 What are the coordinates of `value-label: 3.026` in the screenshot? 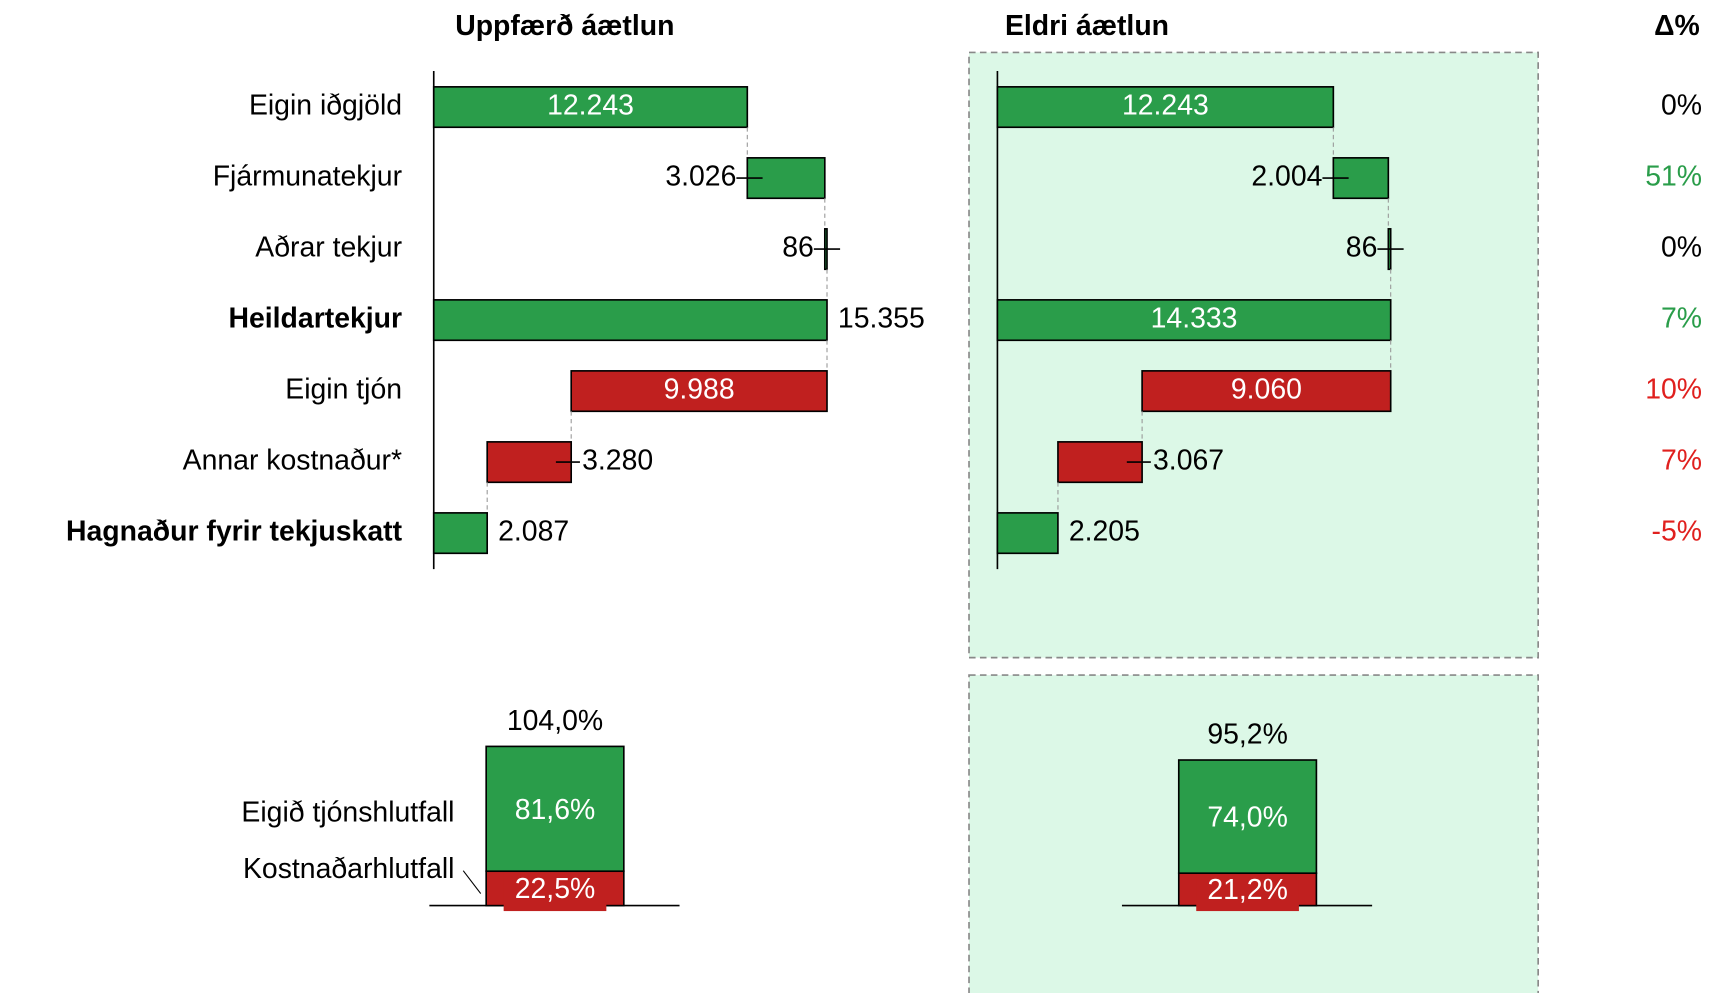 It's located at (700, 177).